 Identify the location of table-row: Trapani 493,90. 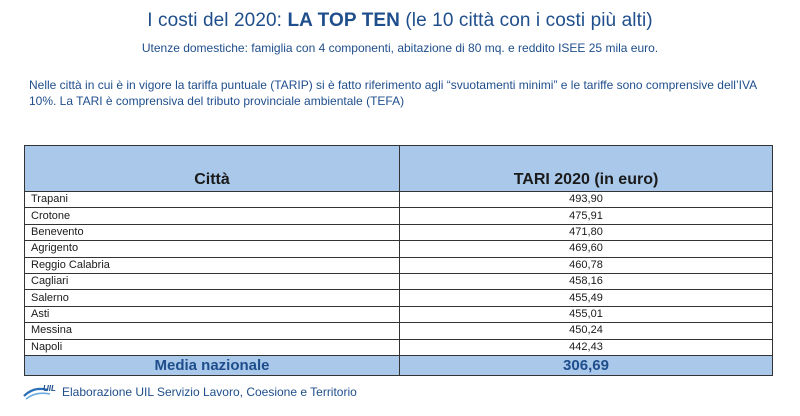
(398, 199).